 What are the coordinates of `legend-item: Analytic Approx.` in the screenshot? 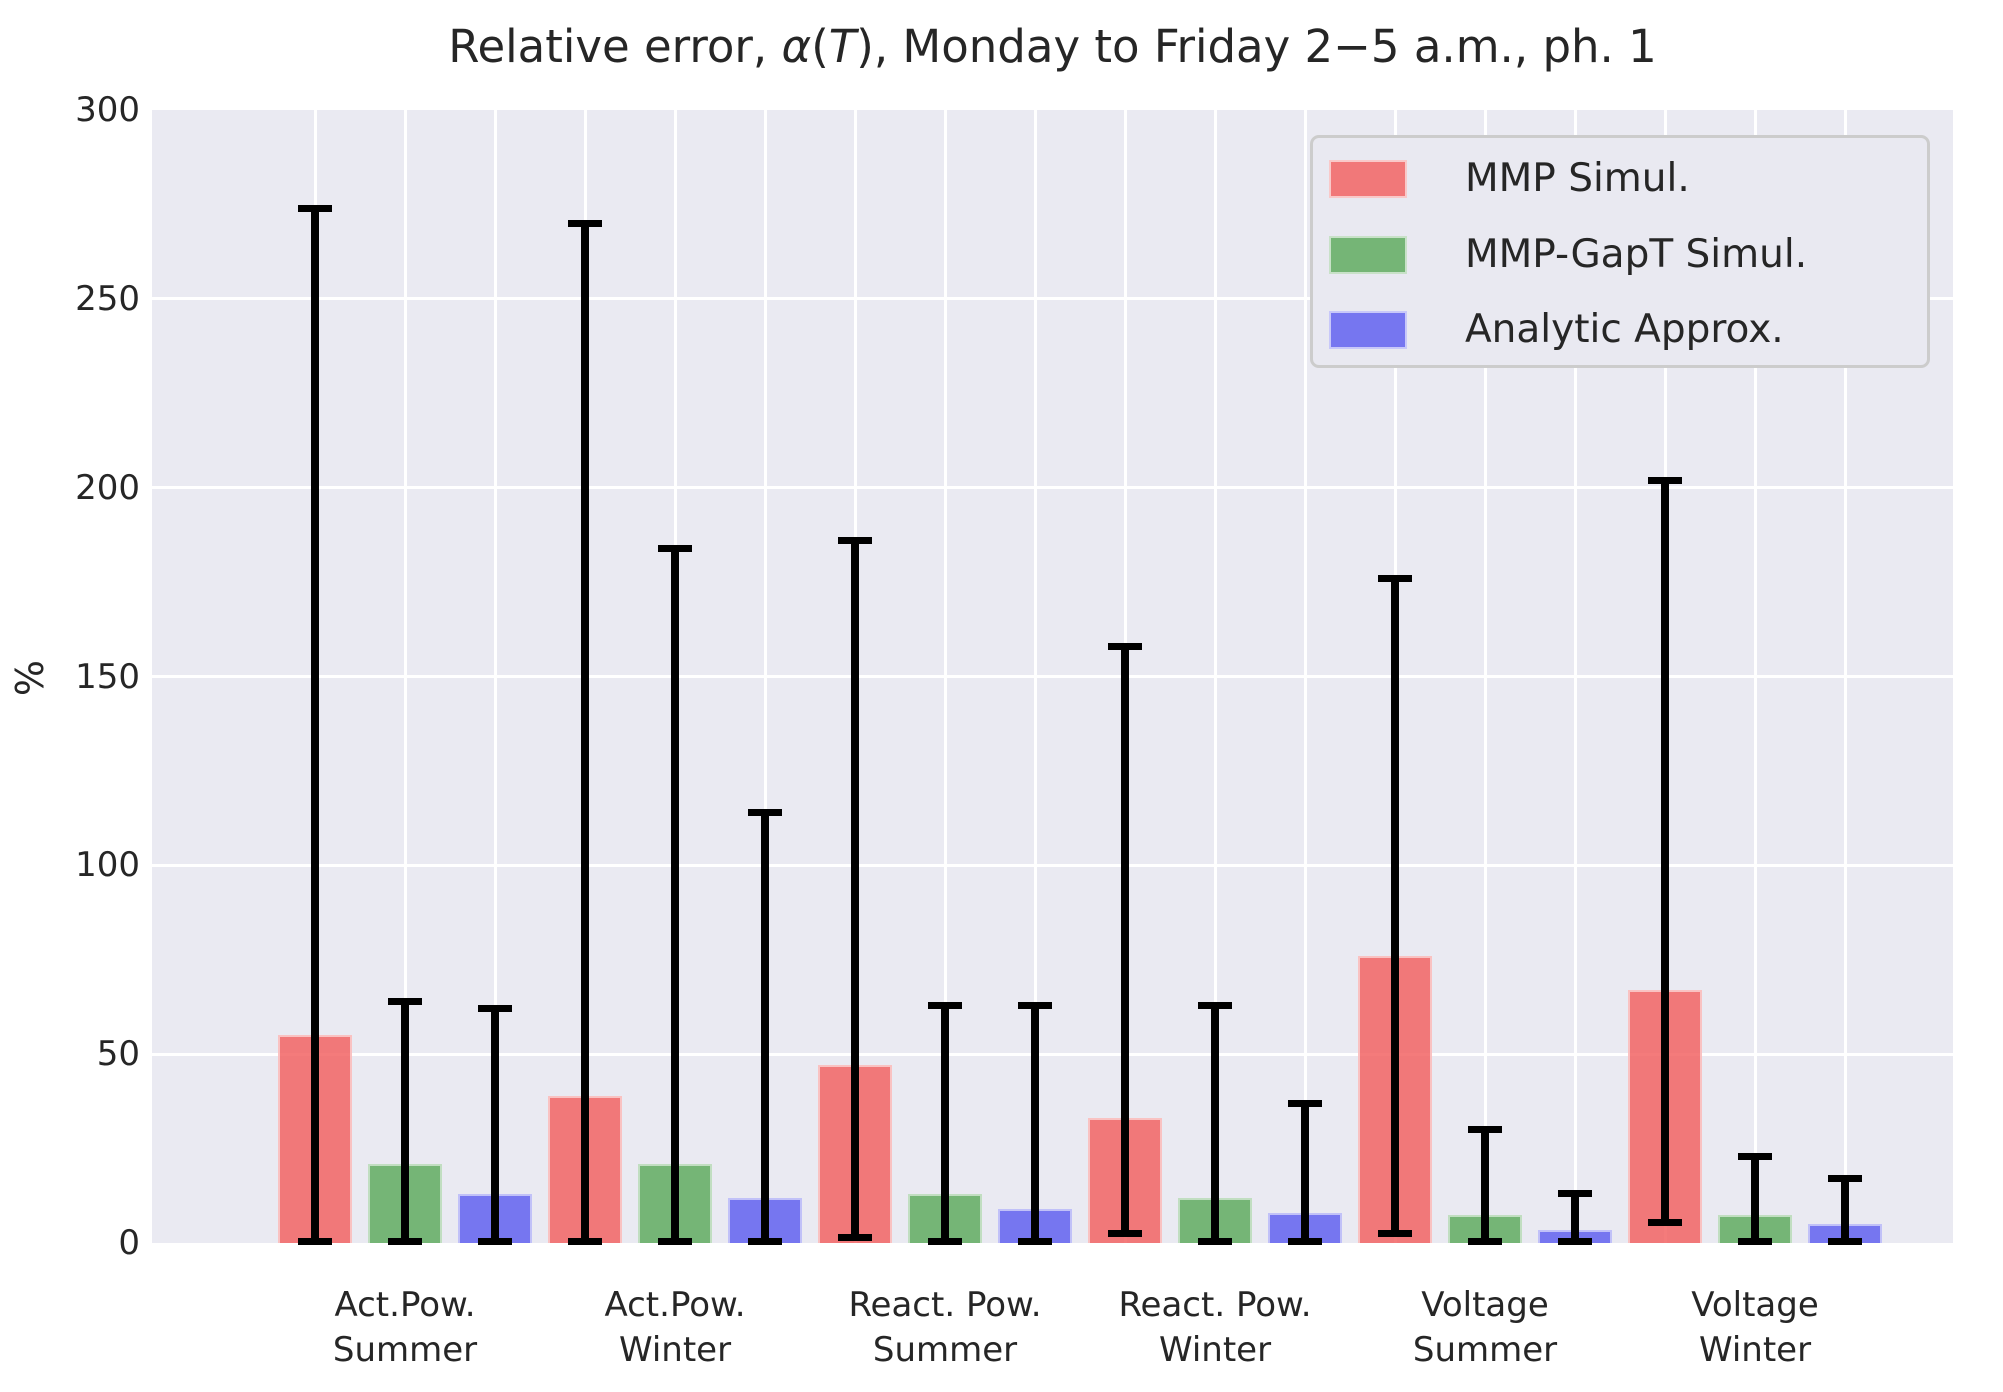 It's located at (1620, 329).